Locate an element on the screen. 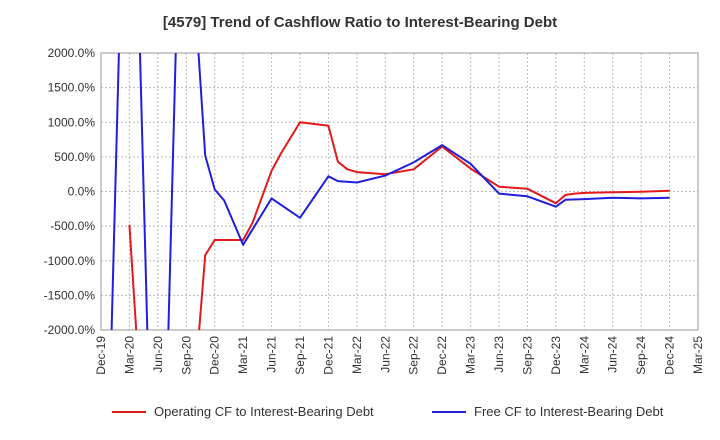 The width and height of the screenshot is (720, 440). x-tick-label: Dec-23 is located at coordinates (556, 355).